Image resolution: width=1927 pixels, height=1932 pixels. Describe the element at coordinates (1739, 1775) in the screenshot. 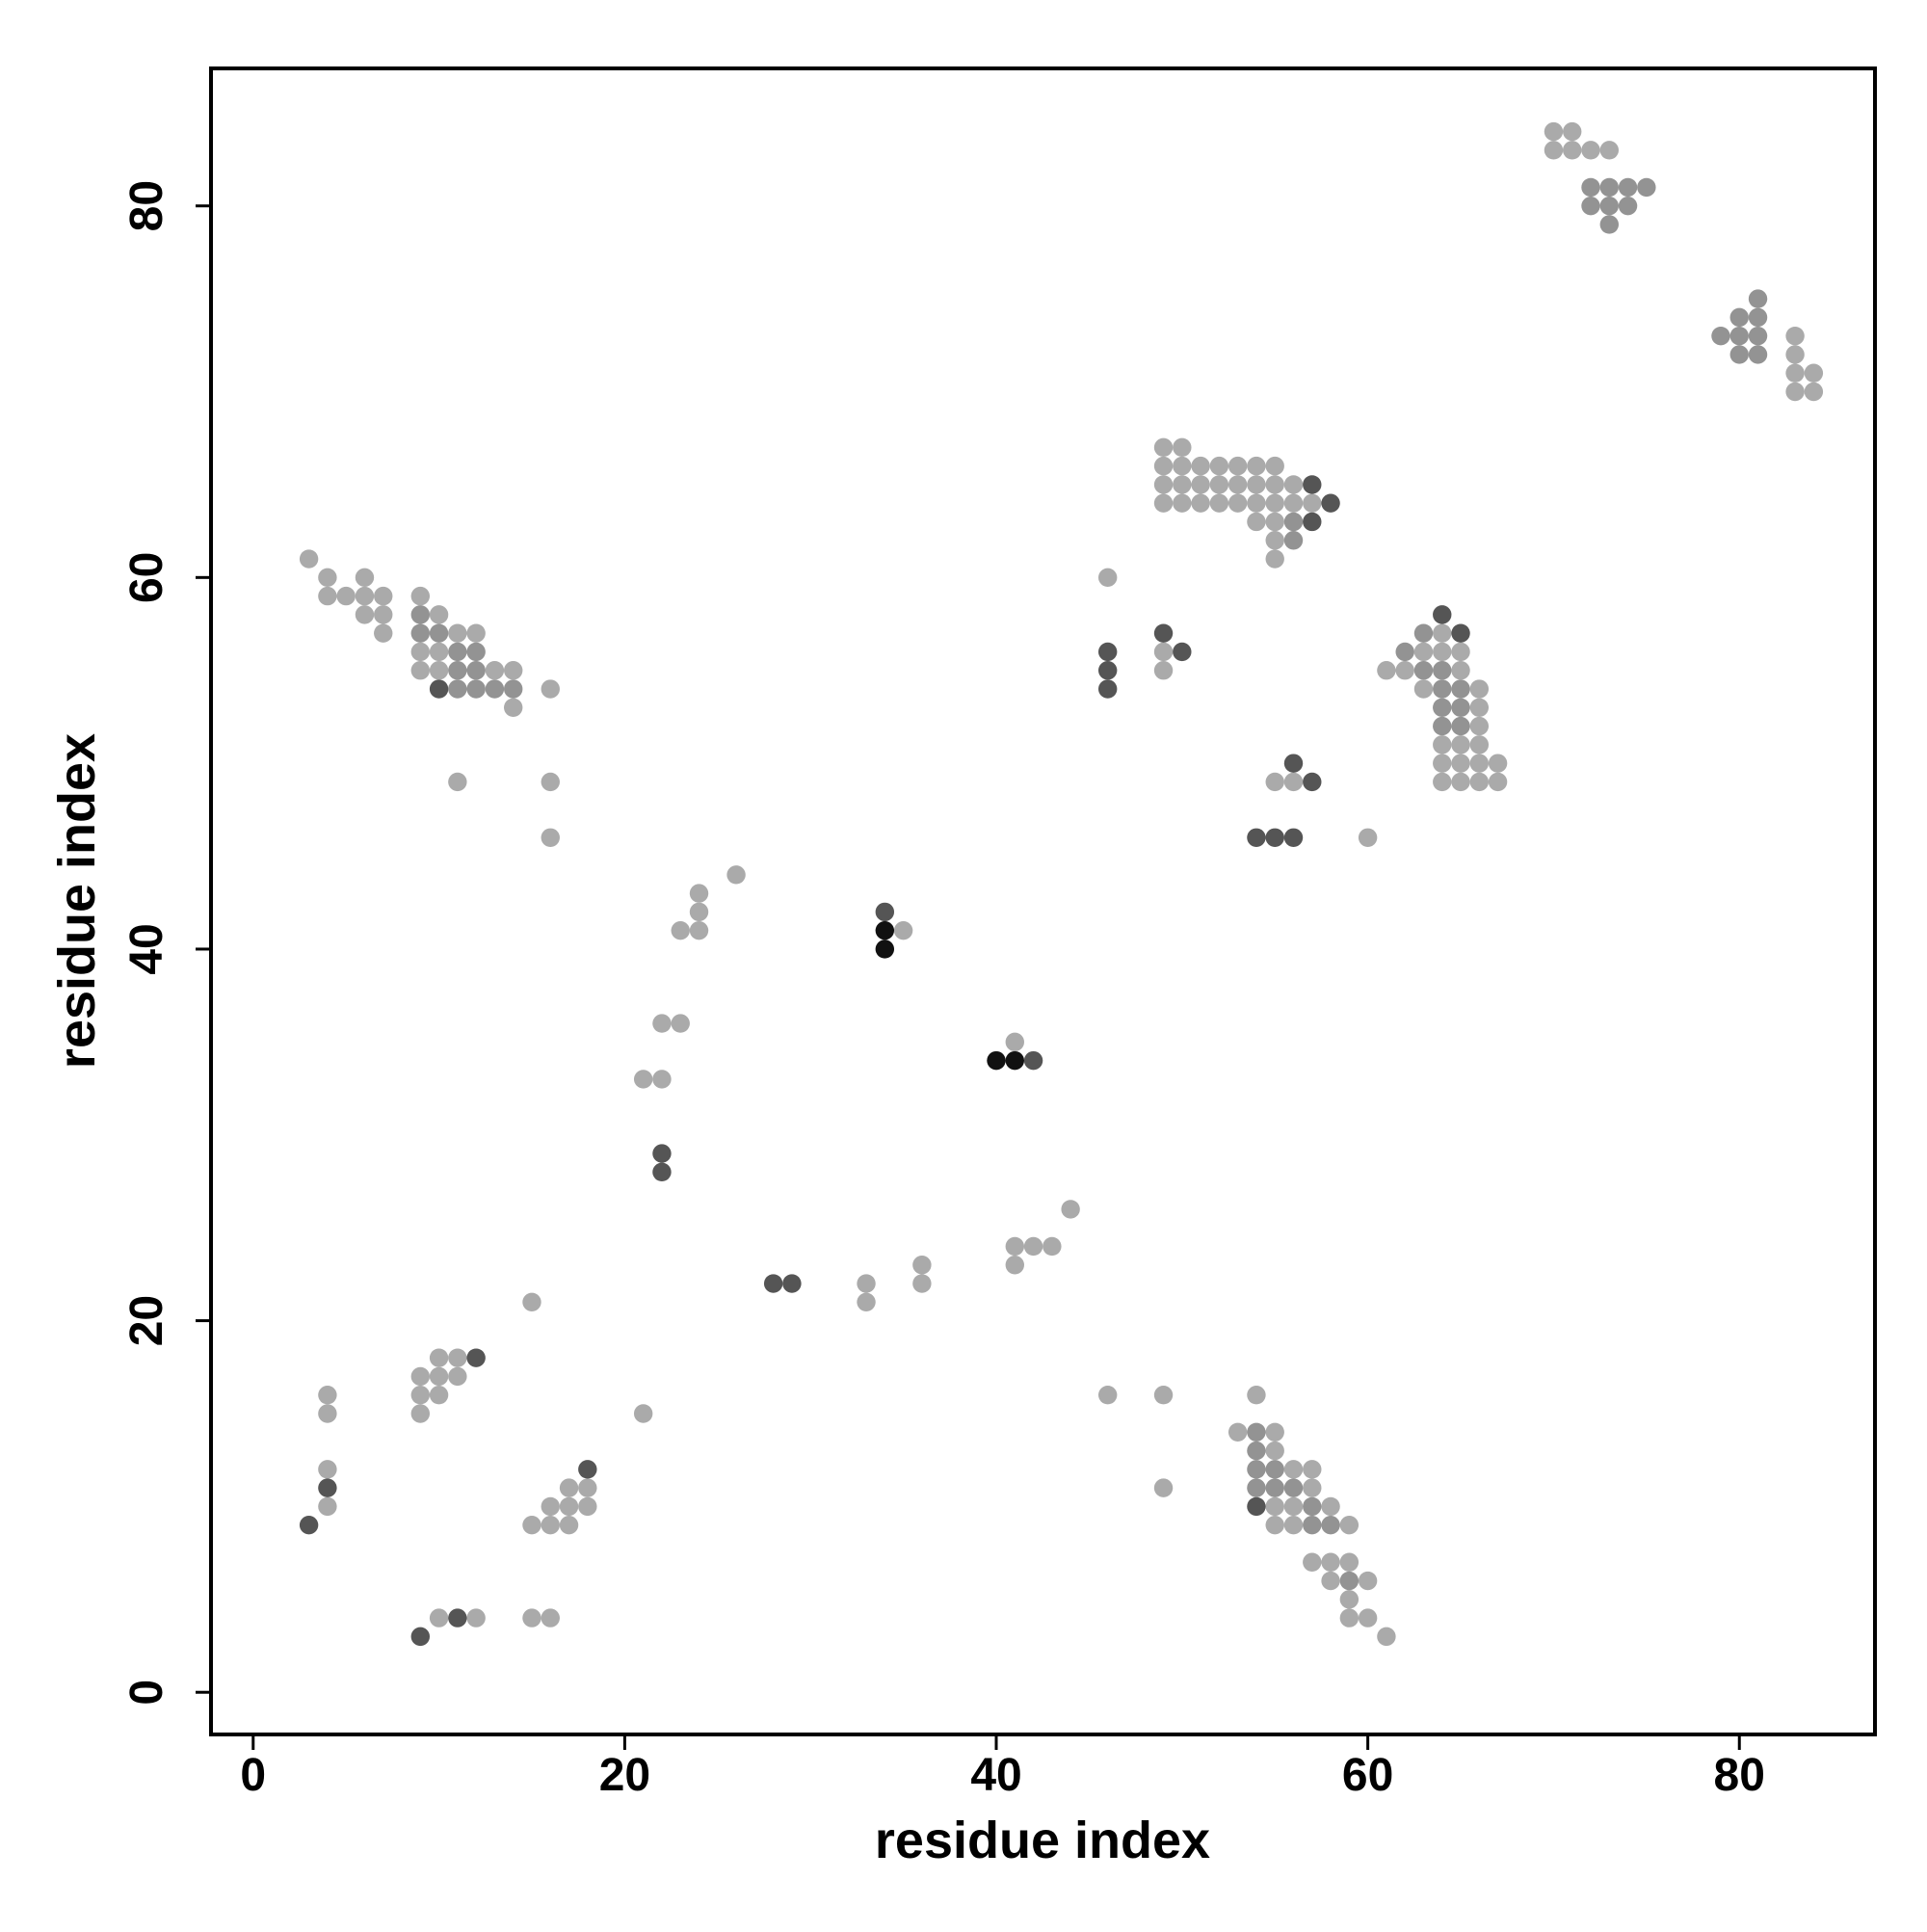

I see `x-tick-label: 80` at that location.